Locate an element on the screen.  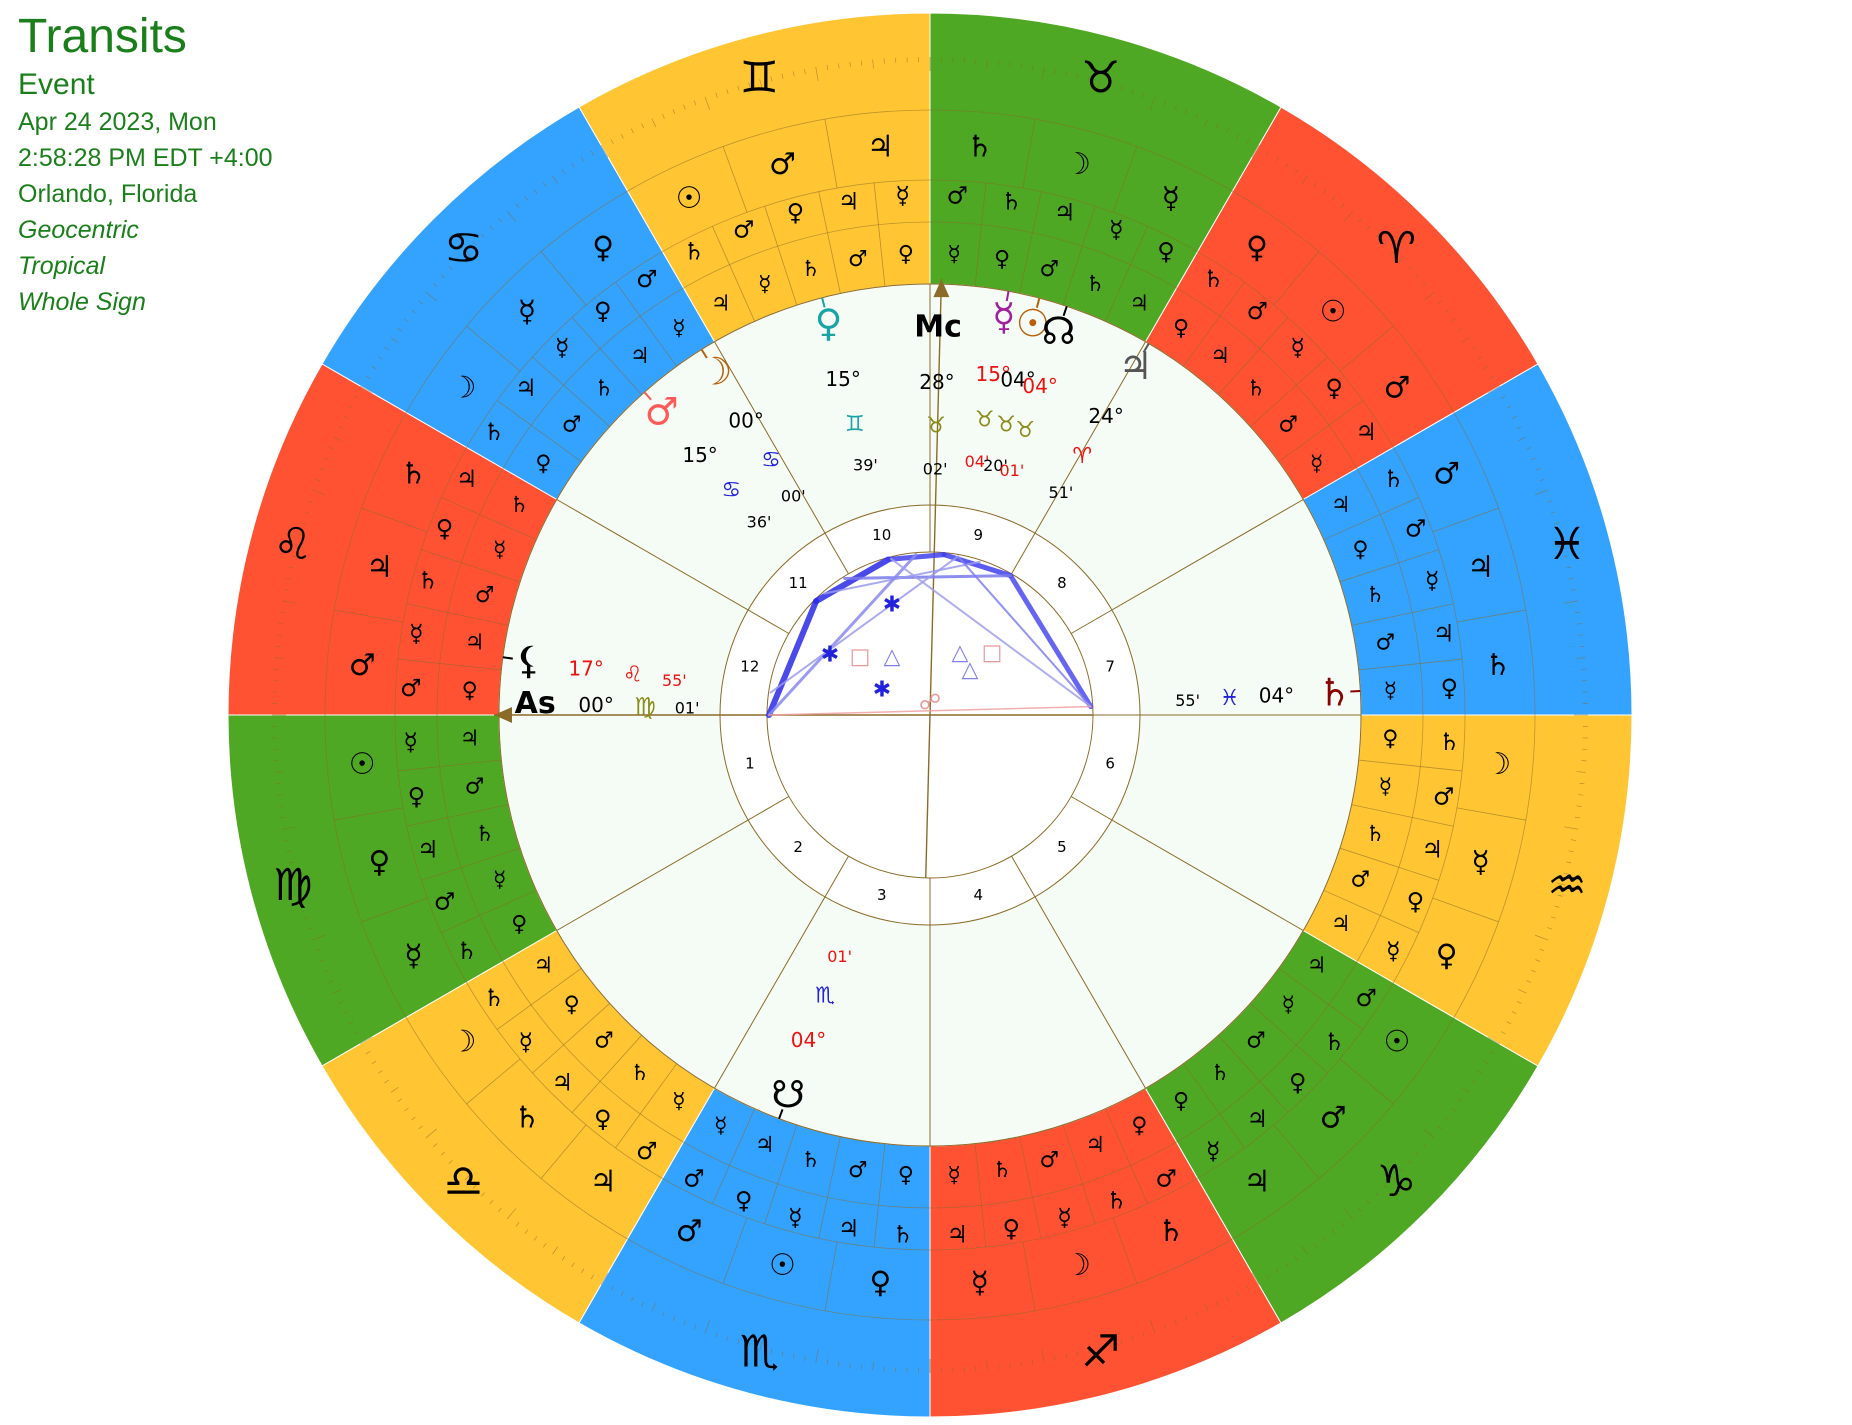
face-ruler-glyph: ♄ is located at coordinates (979, 147).